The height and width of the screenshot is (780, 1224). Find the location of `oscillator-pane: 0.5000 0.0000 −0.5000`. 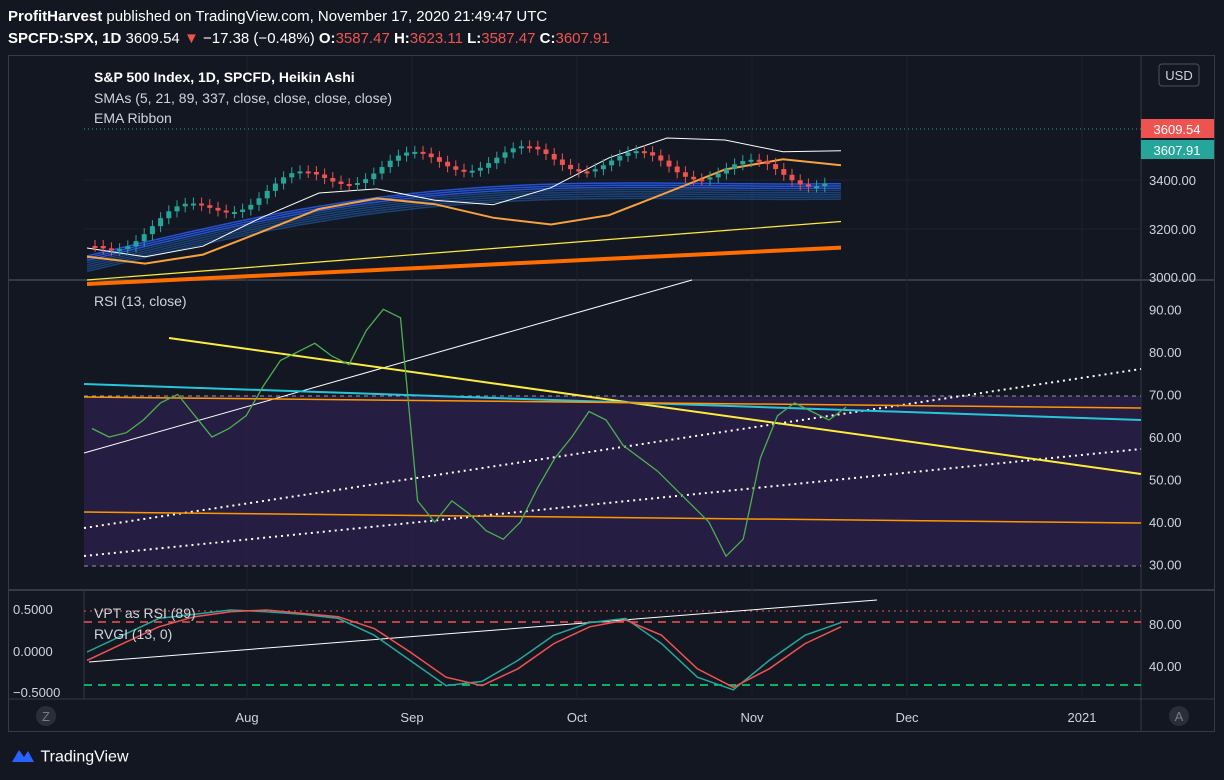

oscillator-pane: 0.5000 0.0000 −0.5000 is located at coordinates (577, 649).